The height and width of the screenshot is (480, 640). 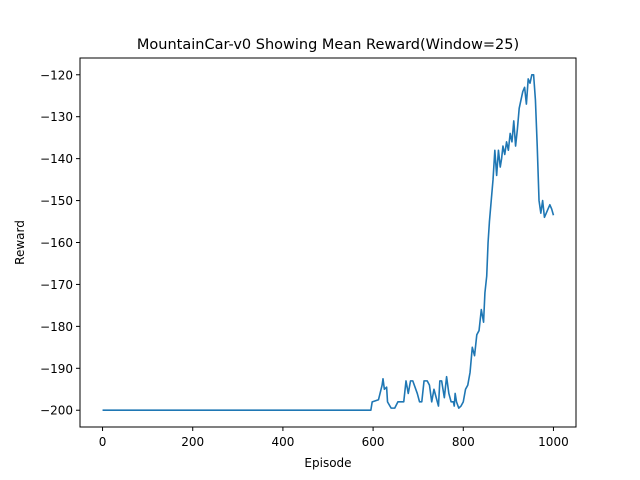 What do you see at coordinates (192, 442) in the screenshot?
I see `x-tick-label: 200` at bounding box center [192, 442].